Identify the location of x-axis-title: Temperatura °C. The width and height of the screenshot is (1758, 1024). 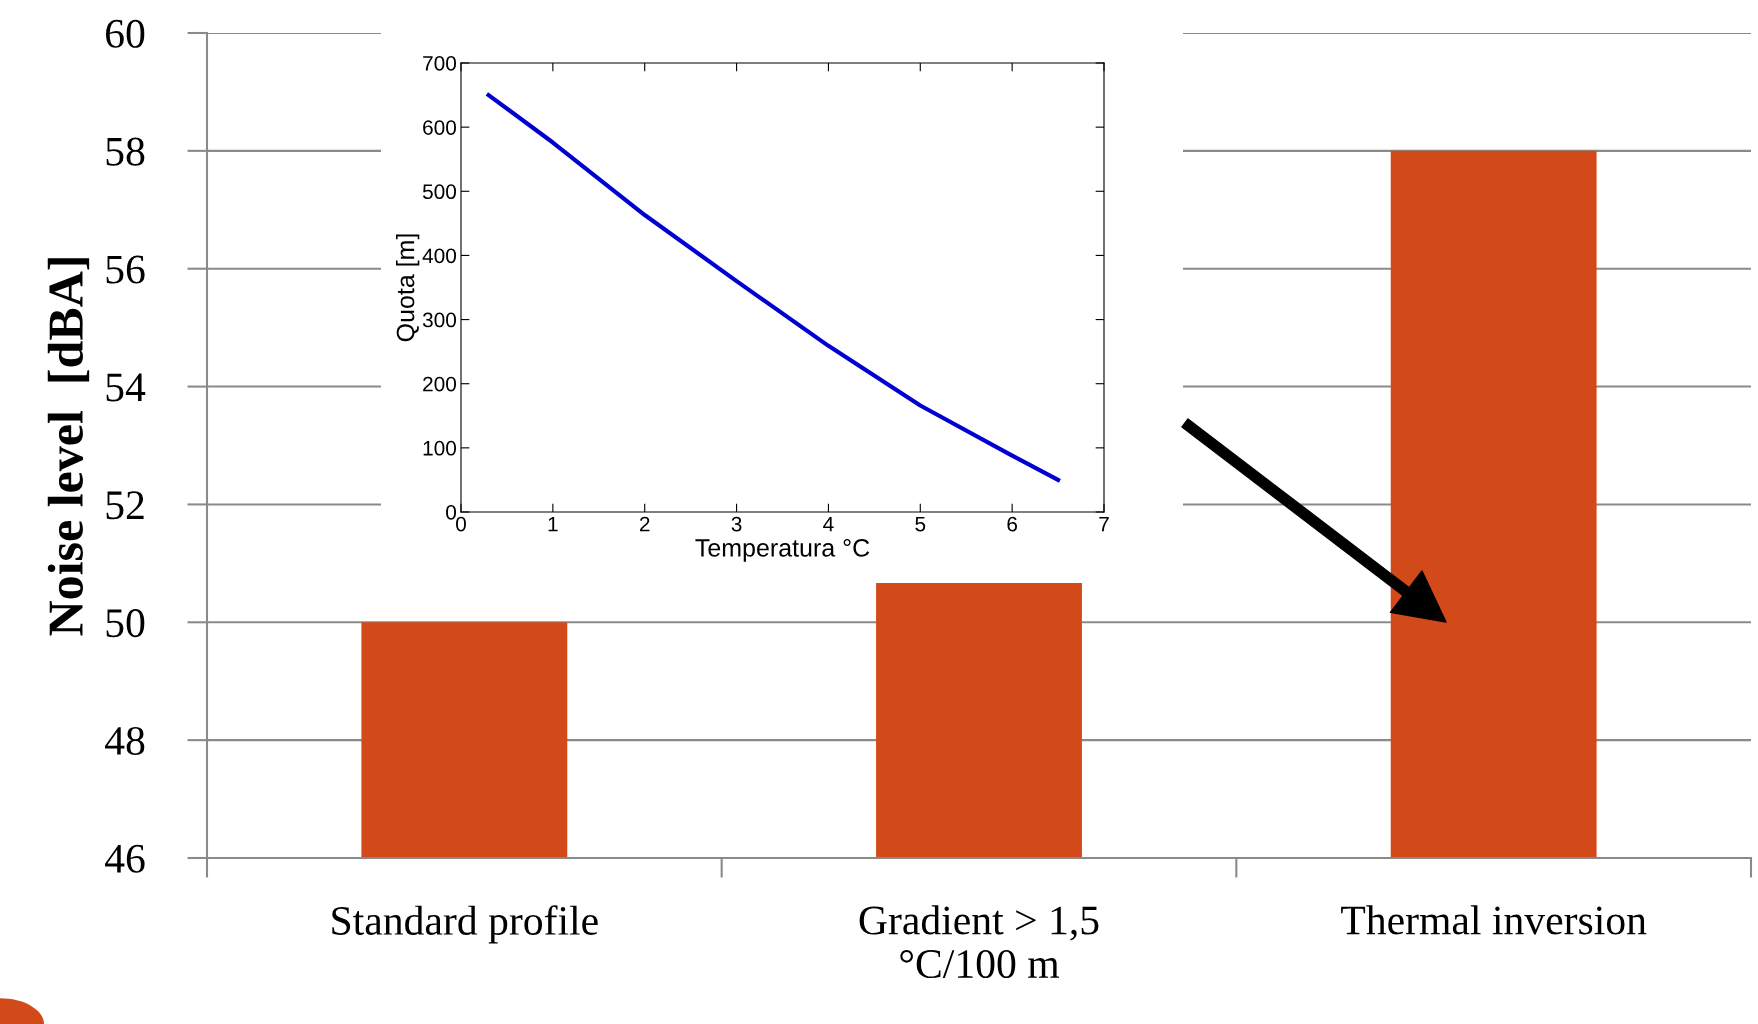
(782, 550).